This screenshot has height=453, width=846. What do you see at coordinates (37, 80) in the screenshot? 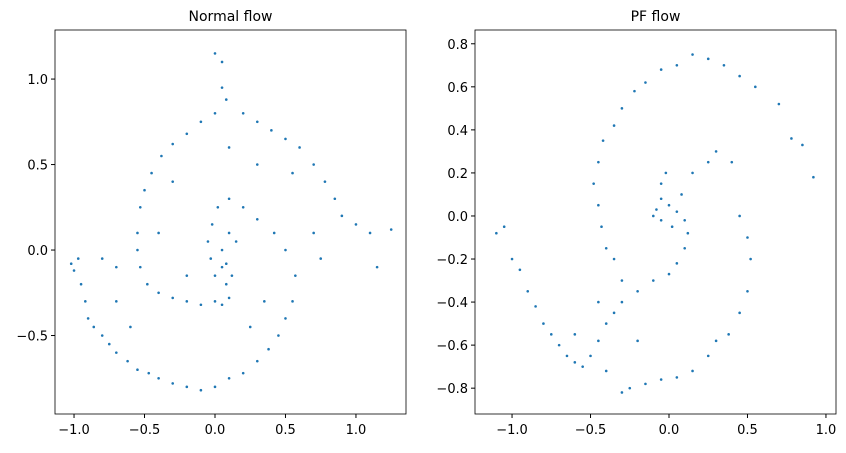
I see `y-tick-label: 1.0` at bounding box center [37, 80].